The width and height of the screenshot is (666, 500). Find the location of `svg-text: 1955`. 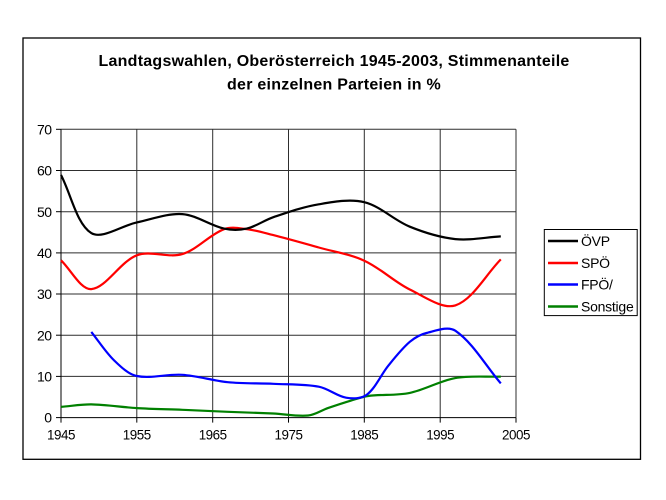

svg-text: 1955 is located at coordinates (137, 434).